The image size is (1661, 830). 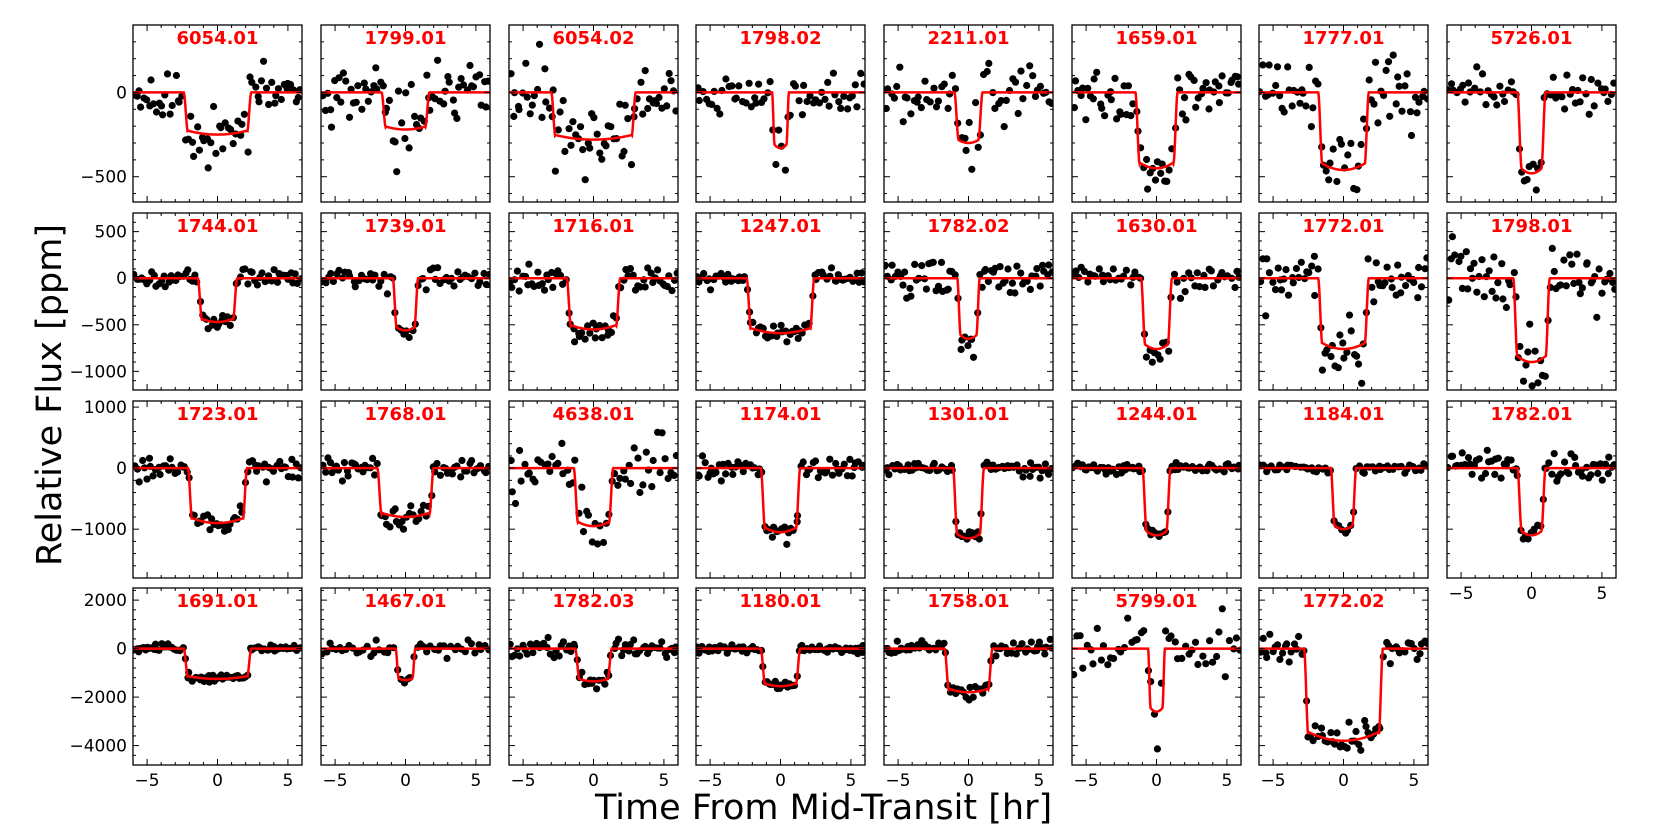 I want to click on panel-1798.01: 1798.01, so click(x=1531, y=301).